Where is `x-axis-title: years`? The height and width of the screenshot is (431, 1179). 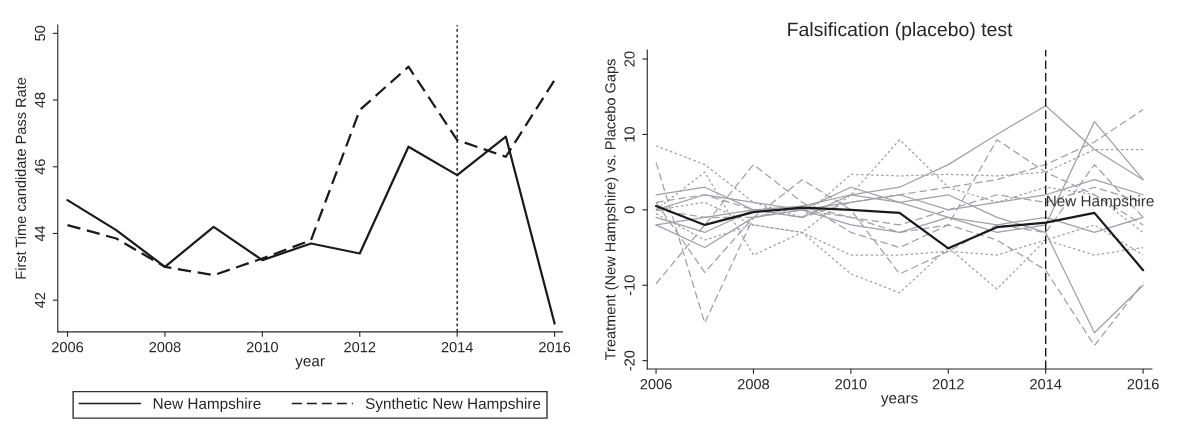 x-axis-title: years is located at coordinates (899, 401).